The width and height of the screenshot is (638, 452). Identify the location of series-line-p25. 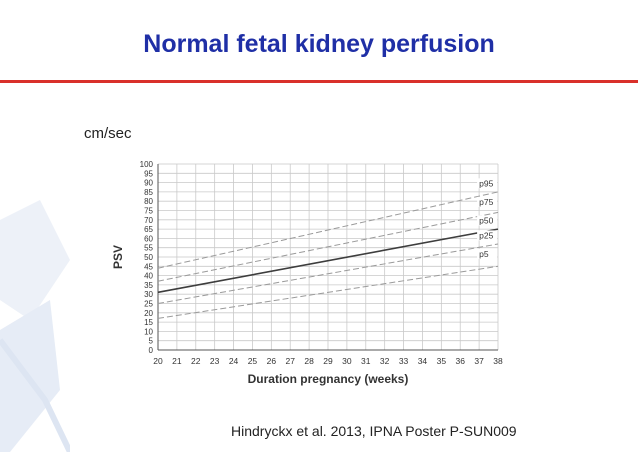
(328, 273).